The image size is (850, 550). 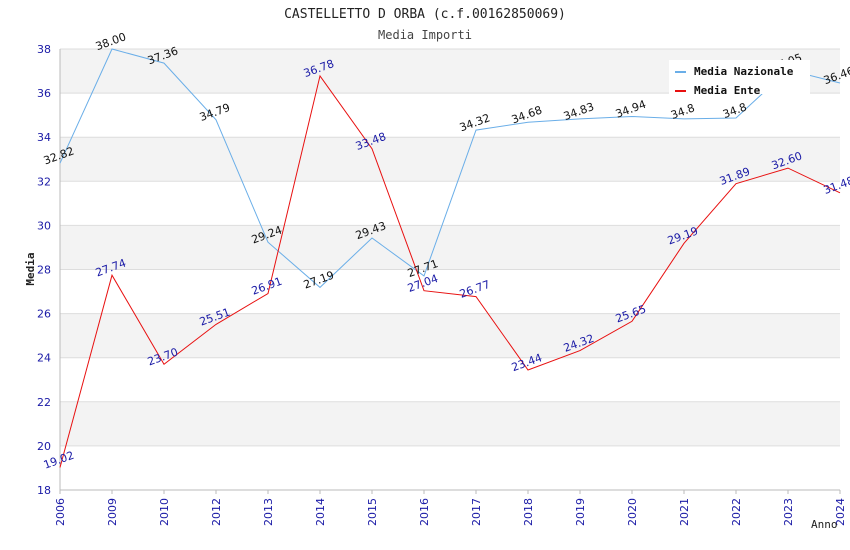 I want to click on y-axis-label: Media, so click(x=30, y=268).